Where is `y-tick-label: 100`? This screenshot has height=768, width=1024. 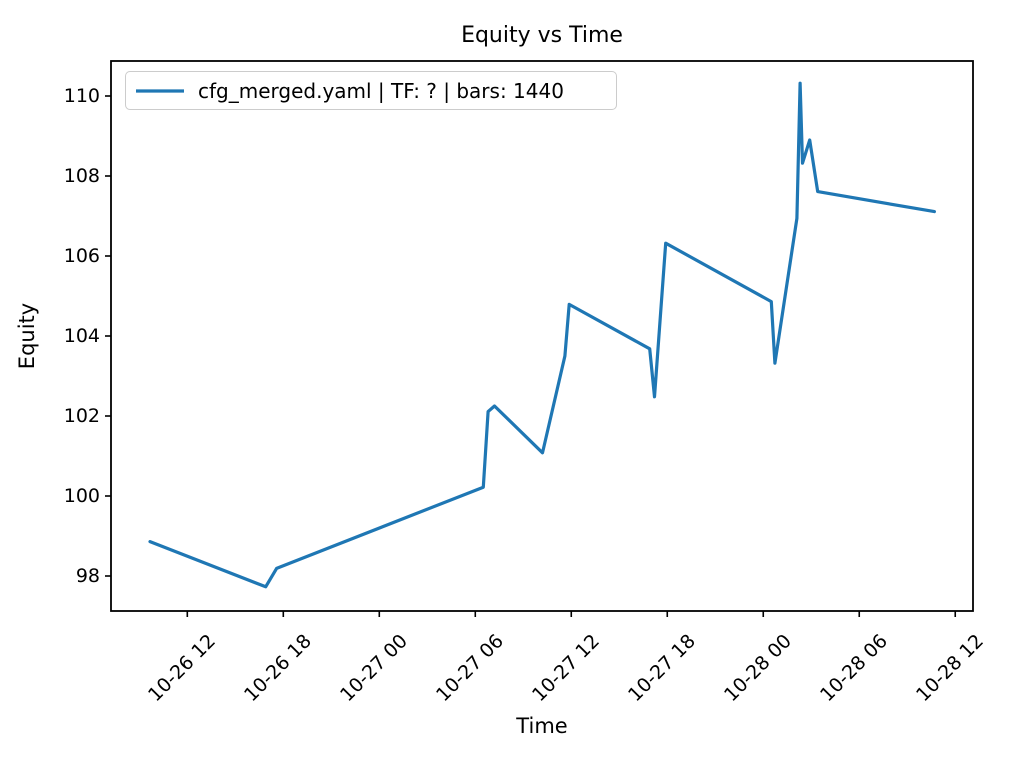
y-tick-label: 100 is located at coordinates (81, 496).